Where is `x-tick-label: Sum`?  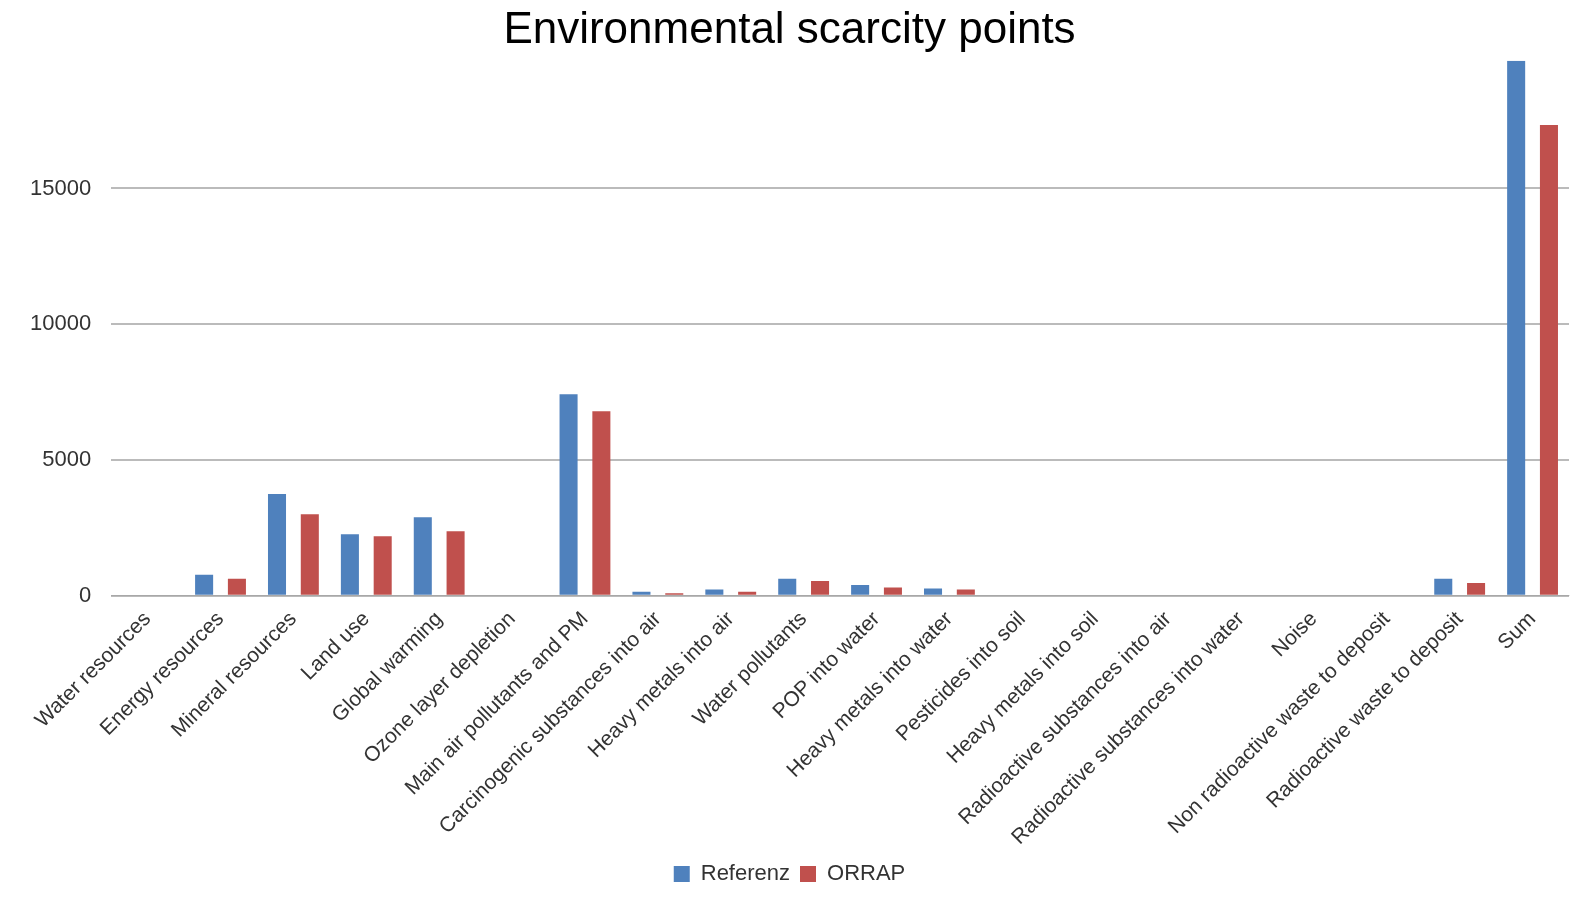 x-tick-label: Sum is located at coordinates (1516, 630).